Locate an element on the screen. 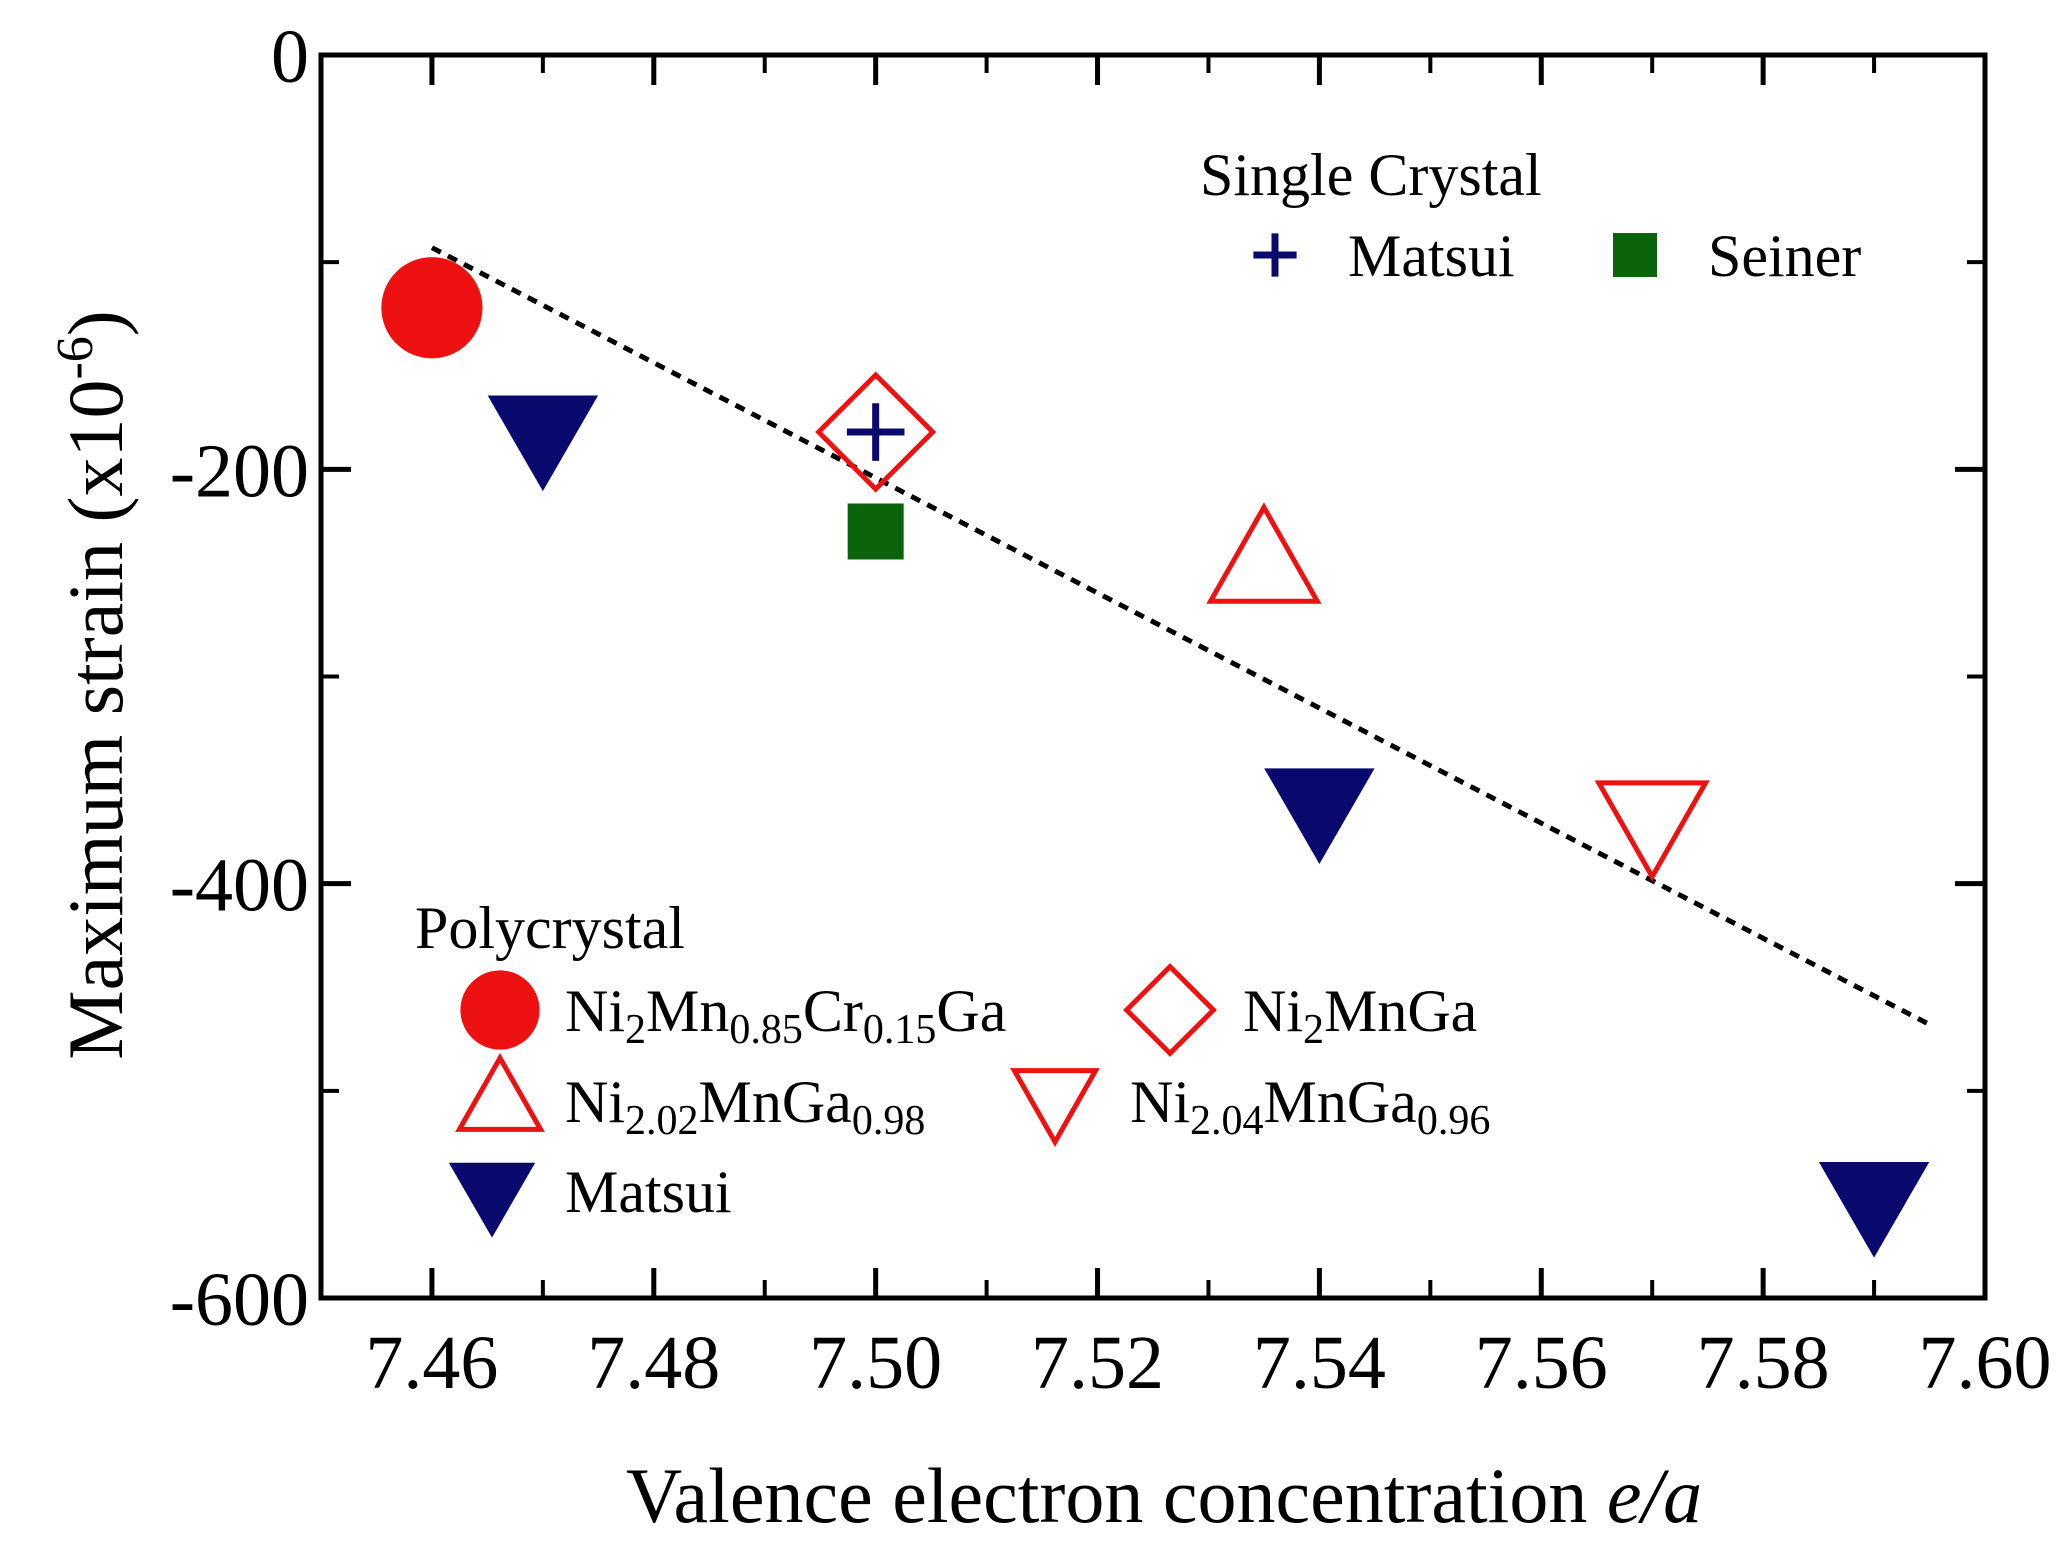  legend-marker-pc-matsui is located at coordinates (492, 1200).